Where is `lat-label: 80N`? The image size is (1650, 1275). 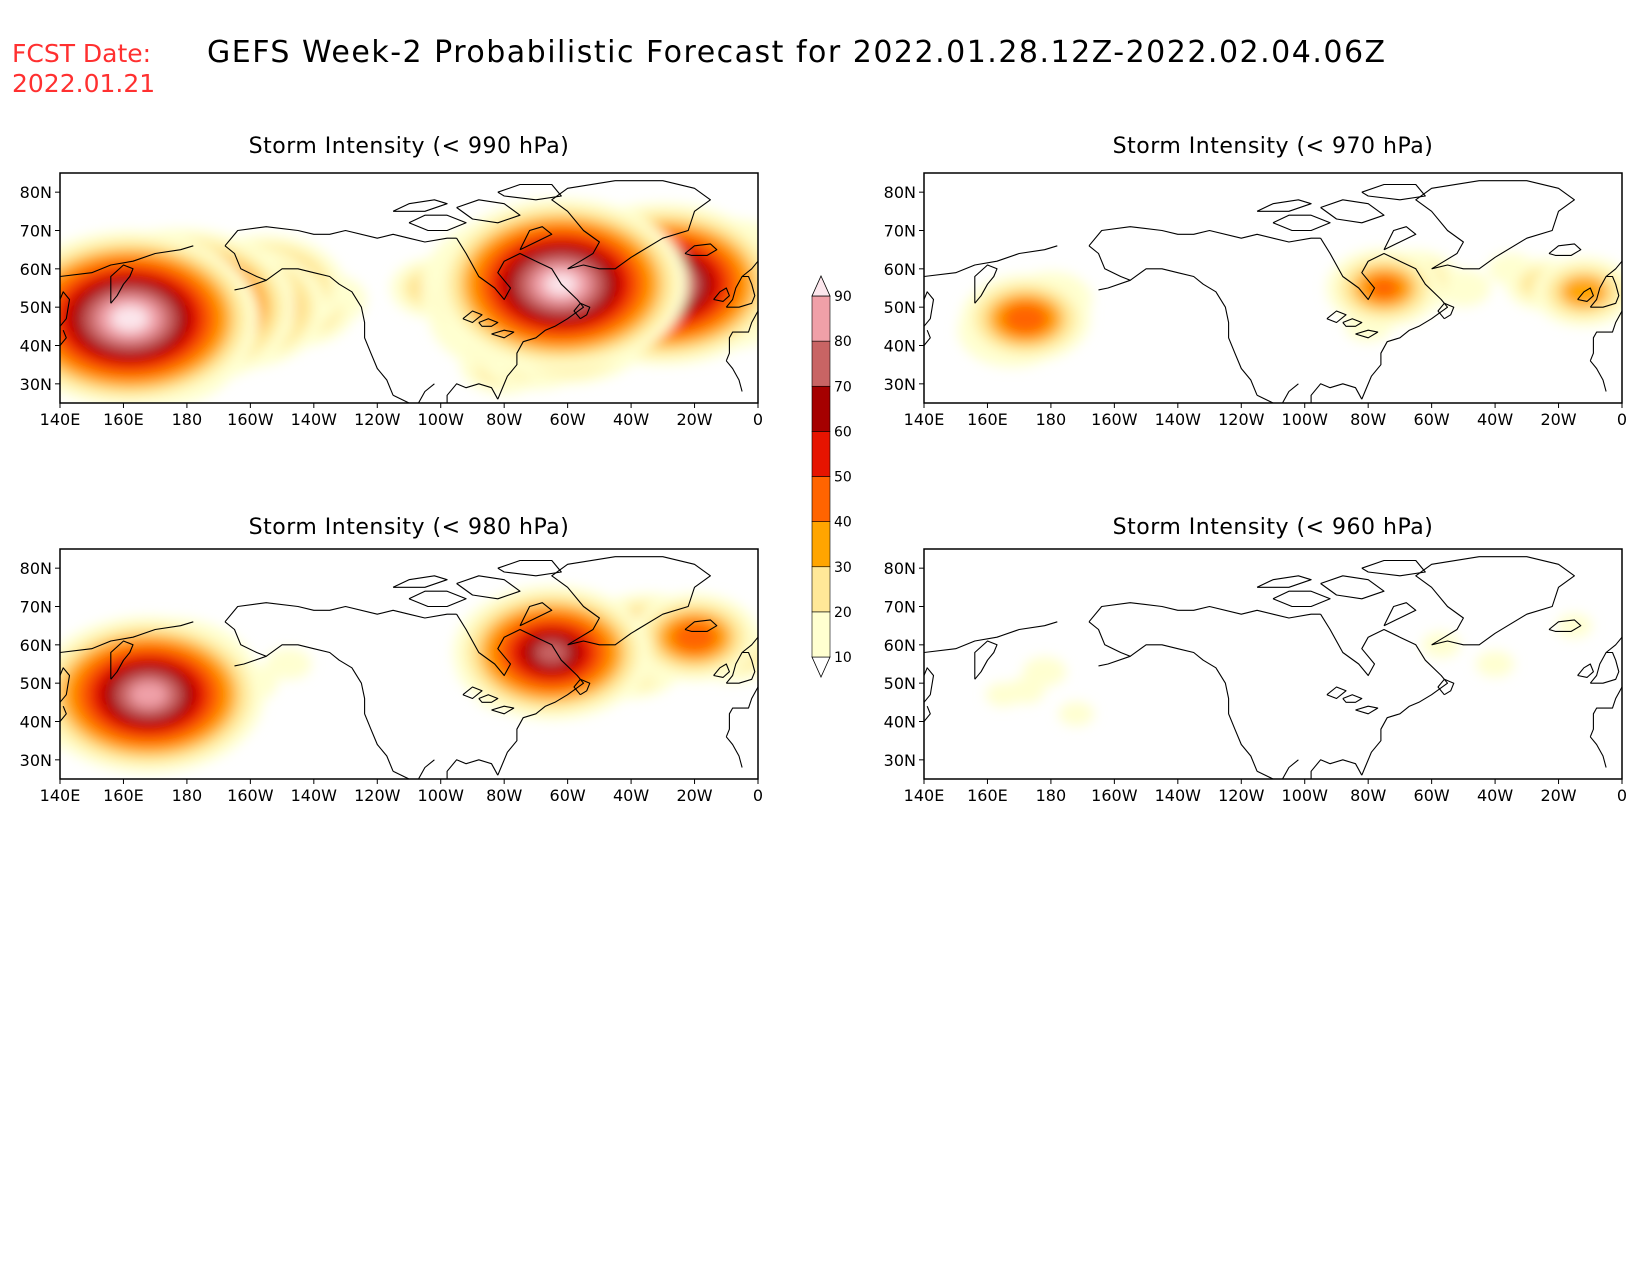 lat-label: 80N is located at coordinates (900, 568).